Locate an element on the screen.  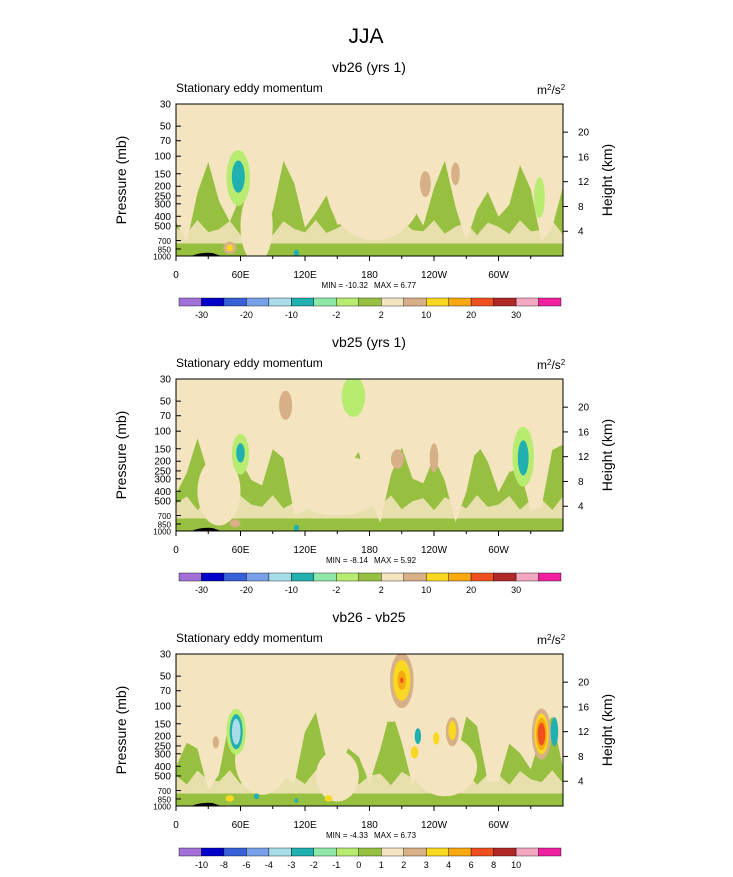
lon-tick-label: 120W is located at coordinates (434, 825).